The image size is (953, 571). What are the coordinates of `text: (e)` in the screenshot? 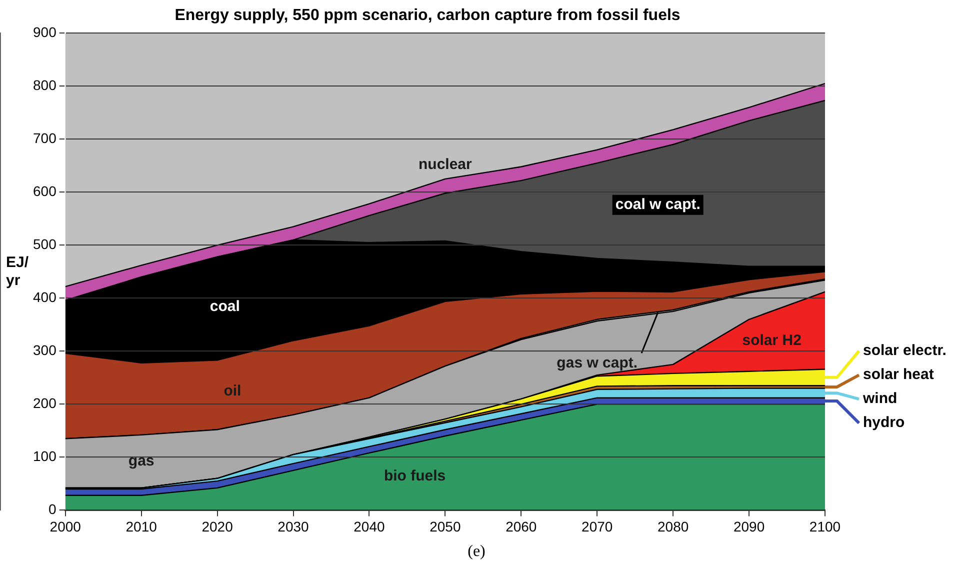 It's located at (476, 552).